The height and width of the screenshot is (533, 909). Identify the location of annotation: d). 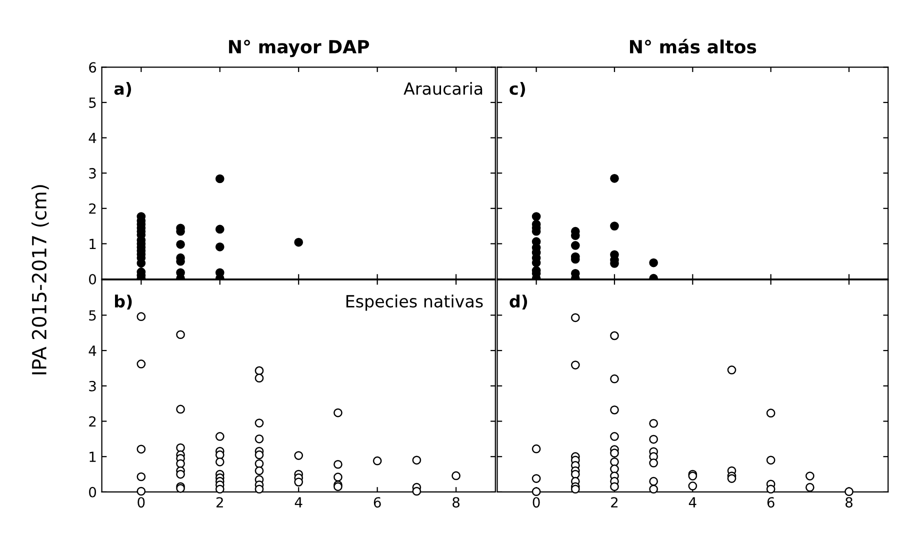
(519, 302).